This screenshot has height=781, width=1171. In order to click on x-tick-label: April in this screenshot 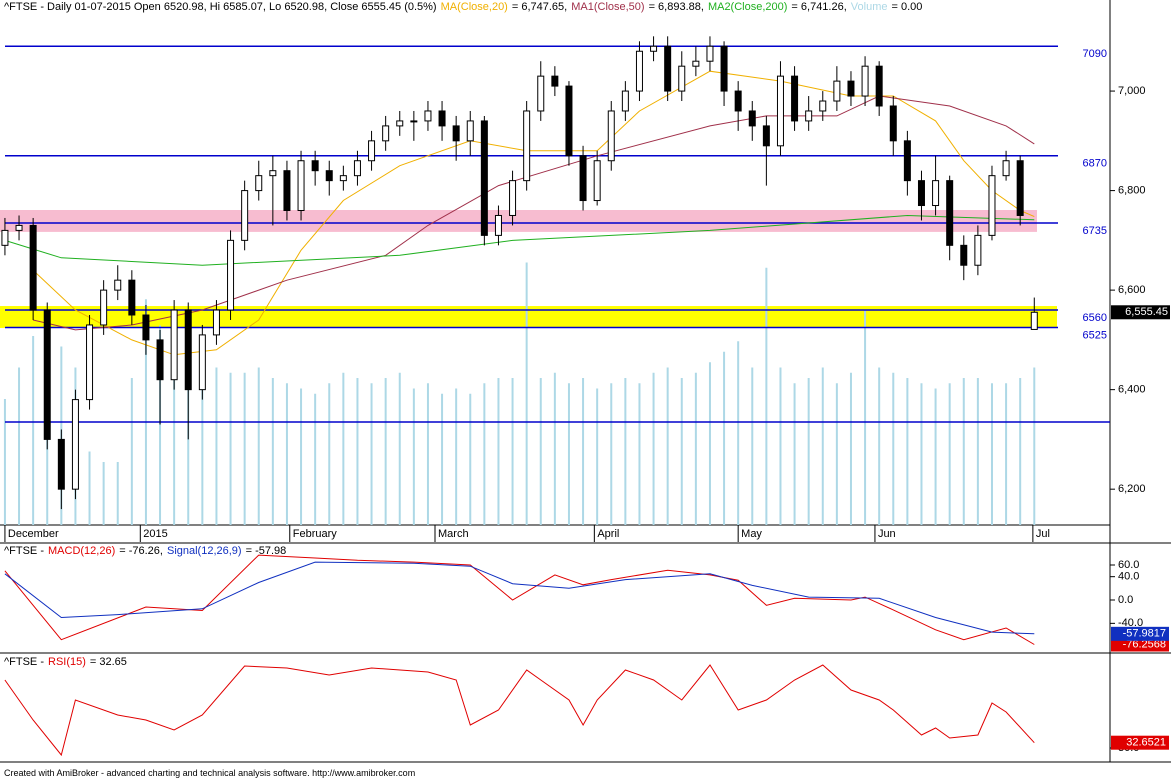, I will do `click(608, 534)`.